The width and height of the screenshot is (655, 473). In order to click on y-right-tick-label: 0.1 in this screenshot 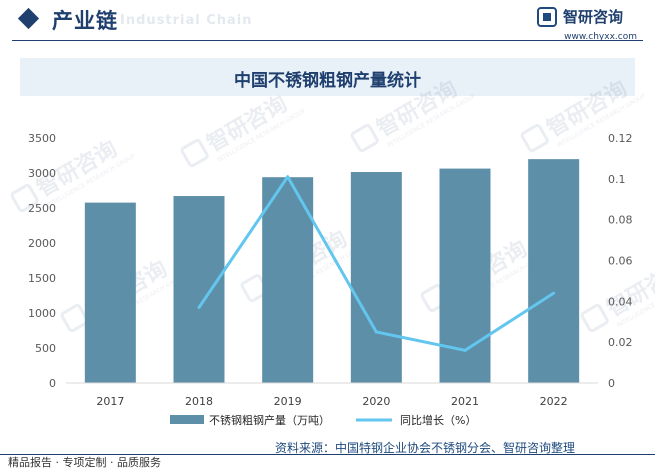, I will do `click(617, 179)`.